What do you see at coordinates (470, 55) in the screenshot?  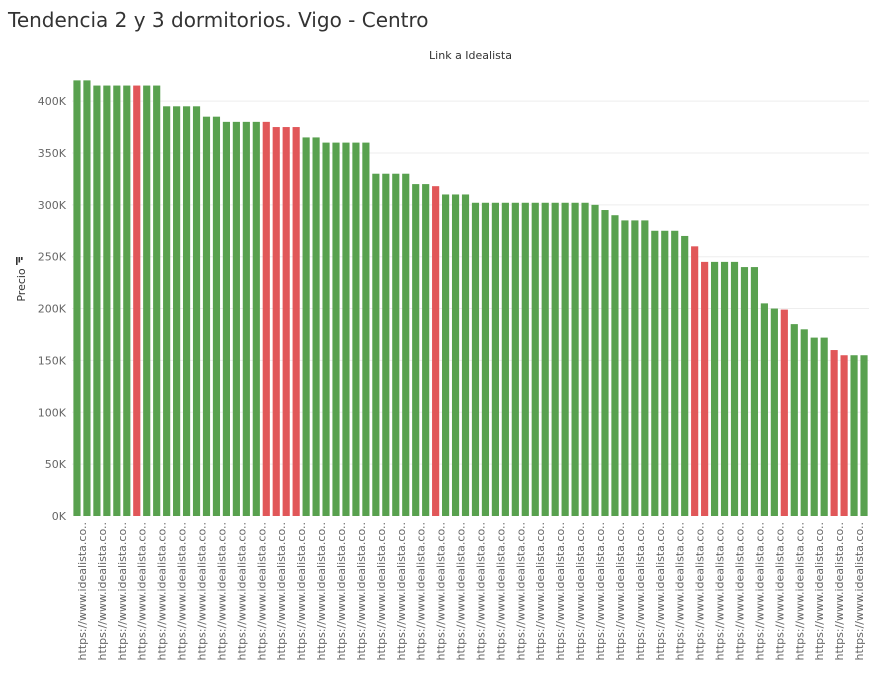 I see `chart-top-header: Link a Idealista` at bounding box center [470, 55].